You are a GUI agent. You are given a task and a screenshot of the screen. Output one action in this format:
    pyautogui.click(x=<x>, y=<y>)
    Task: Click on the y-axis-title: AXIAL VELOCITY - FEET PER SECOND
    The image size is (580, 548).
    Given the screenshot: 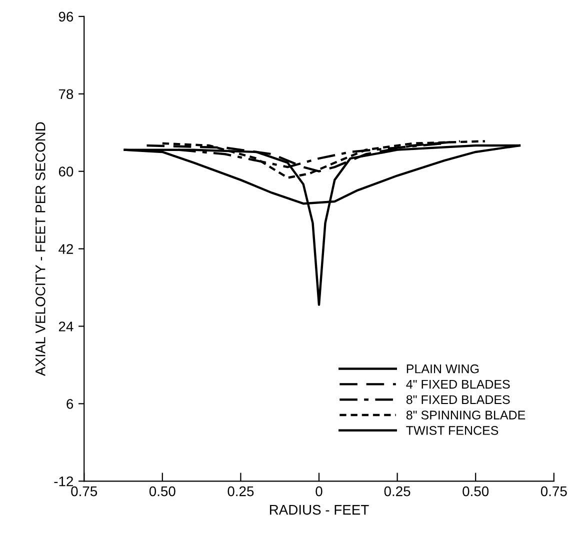 What is the action you would take?
    pyautogui.click(x=40, y=249)
    